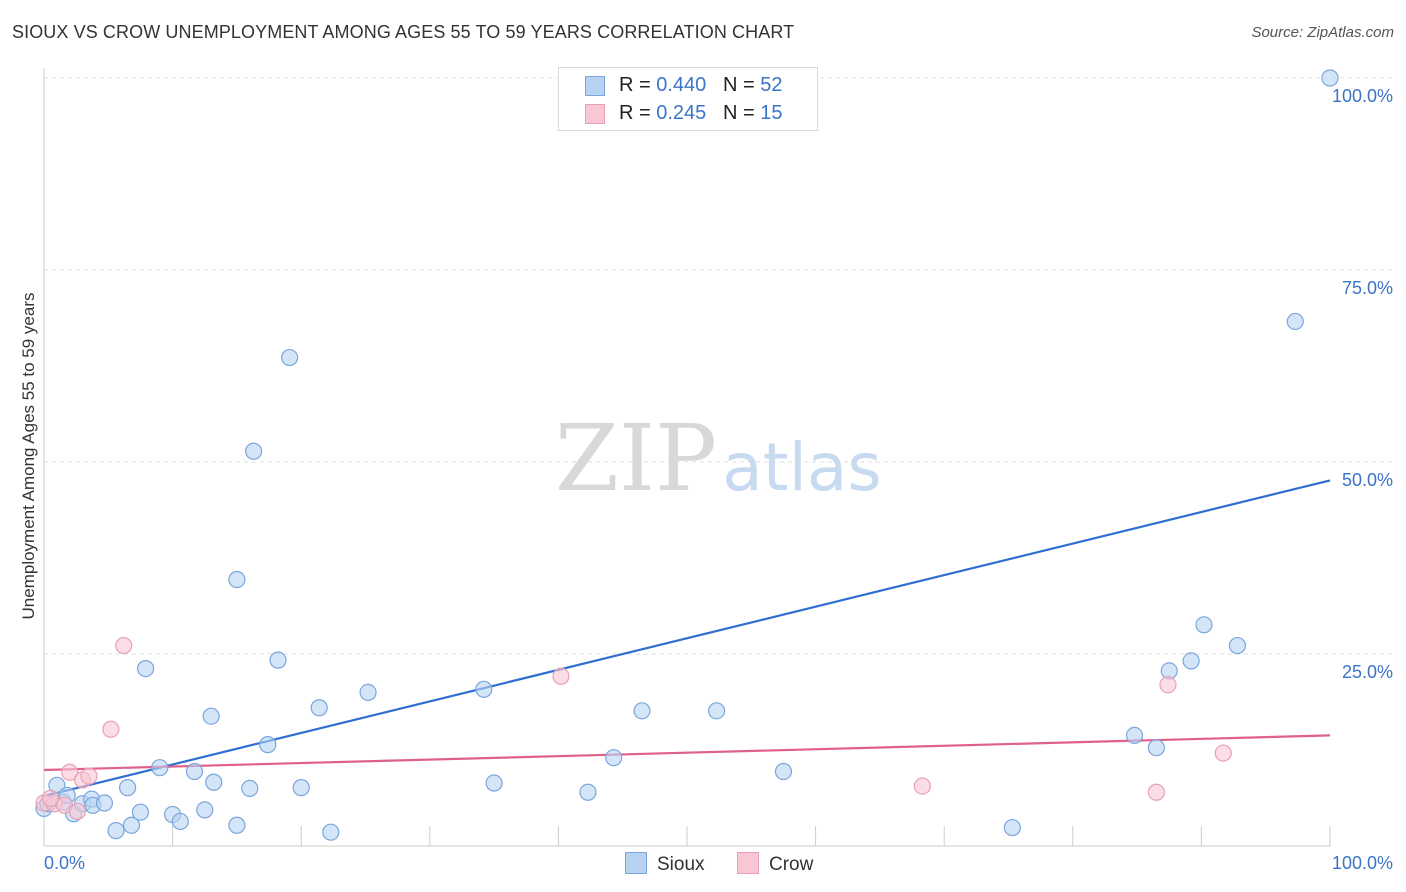 The width and height of the screenshot is (1406, 892). I want to click on bottom-legend-swatch-crow, so click(748, 863).